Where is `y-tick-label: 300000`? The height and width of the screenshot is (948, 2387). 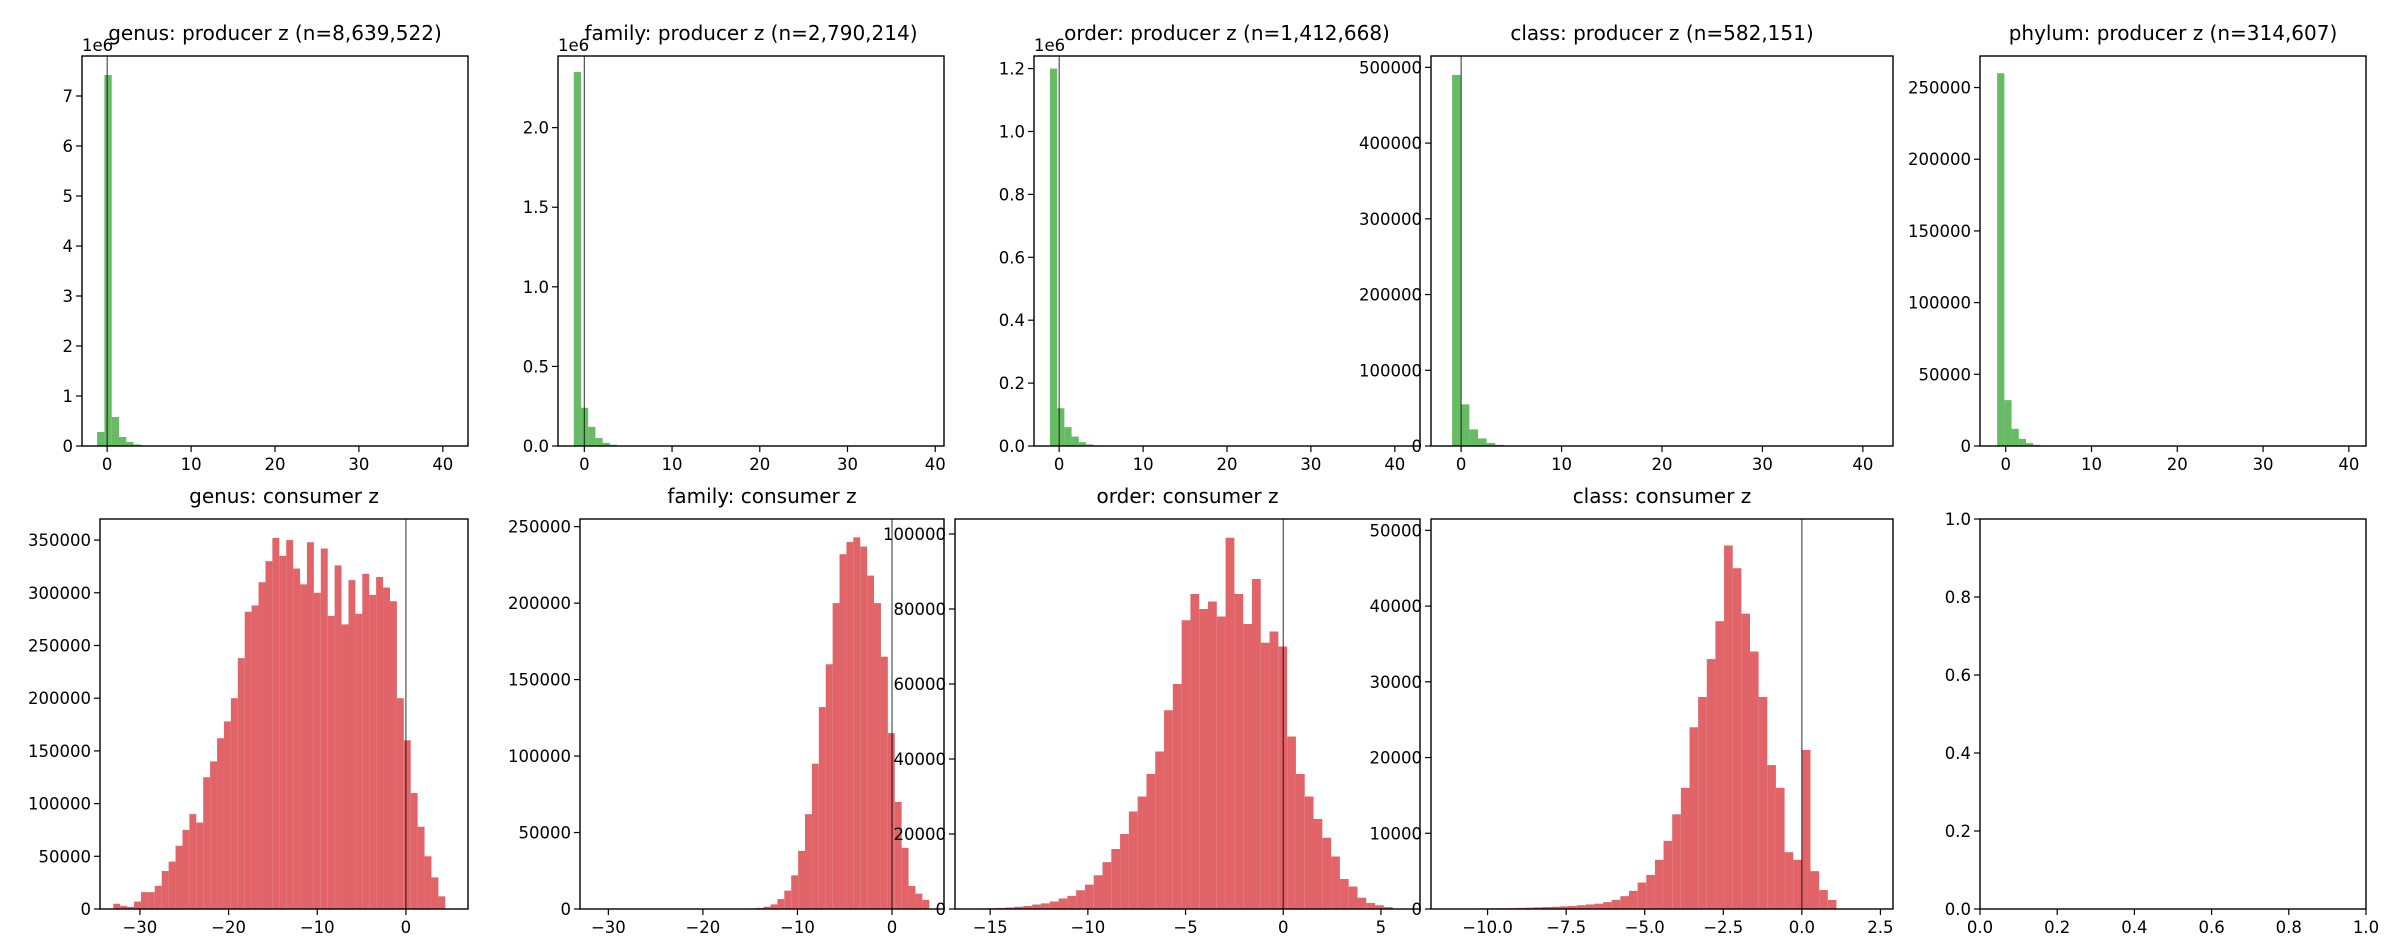 y-tick-label: 300000 is located at coordinates (59, 593).